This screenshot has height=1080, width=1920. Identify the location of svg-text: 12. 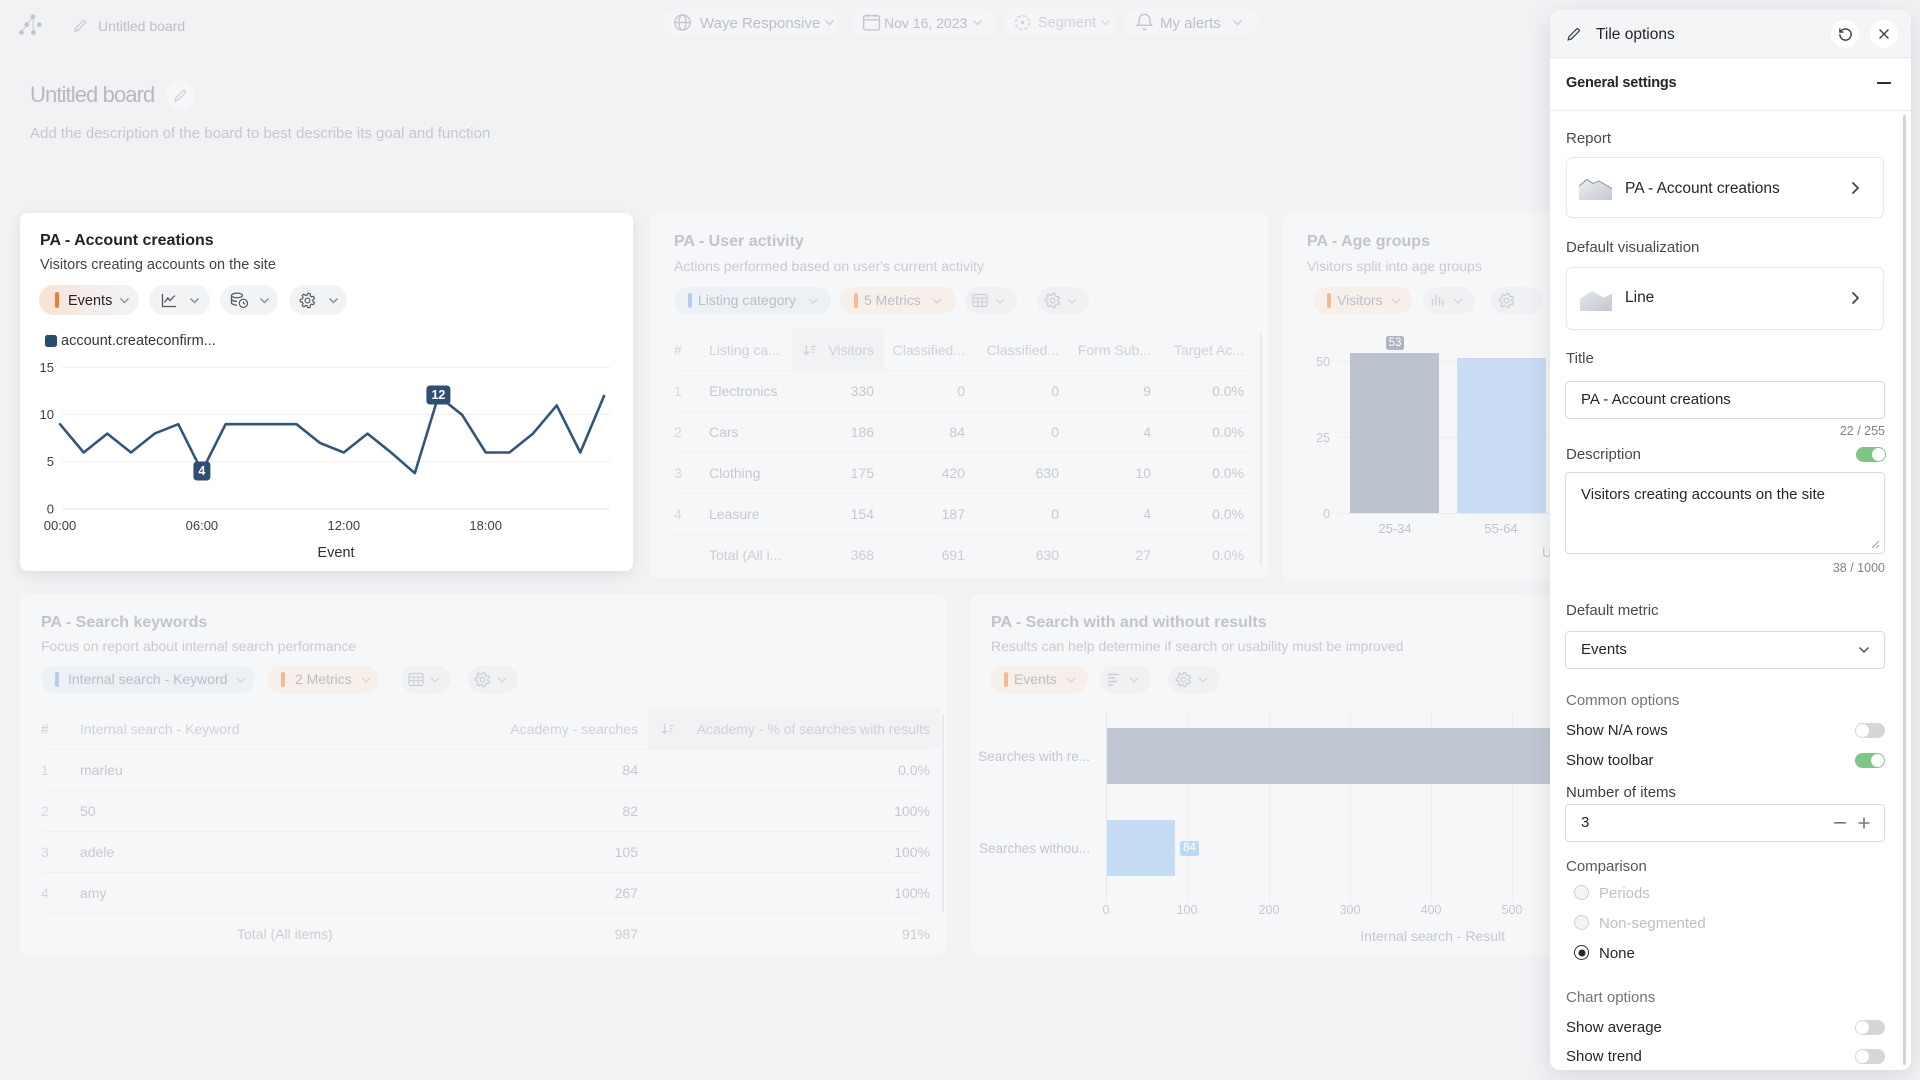
(438, 395).